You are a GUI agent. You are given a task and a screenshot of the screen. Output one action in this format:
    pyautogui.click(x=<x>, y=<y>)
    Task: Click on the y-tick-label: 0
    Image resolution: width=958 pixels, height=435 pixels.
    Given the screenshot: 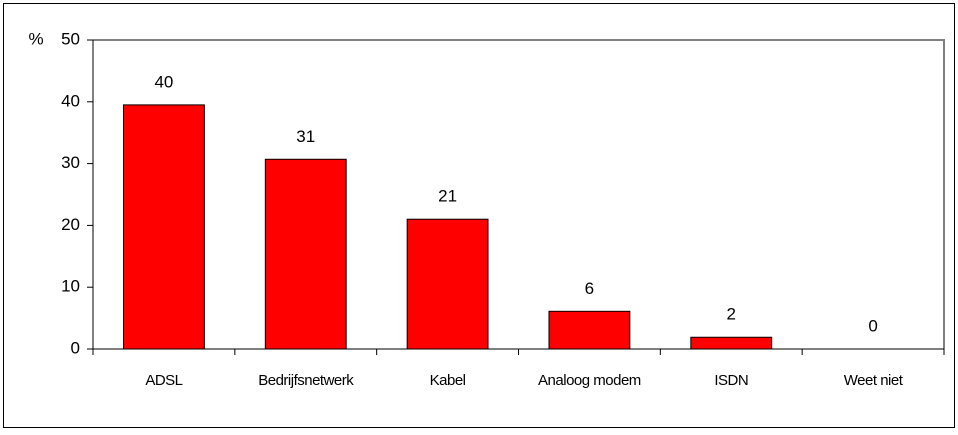 What is the action you would take?
    pyautogui.click(x=75, y=347)
    